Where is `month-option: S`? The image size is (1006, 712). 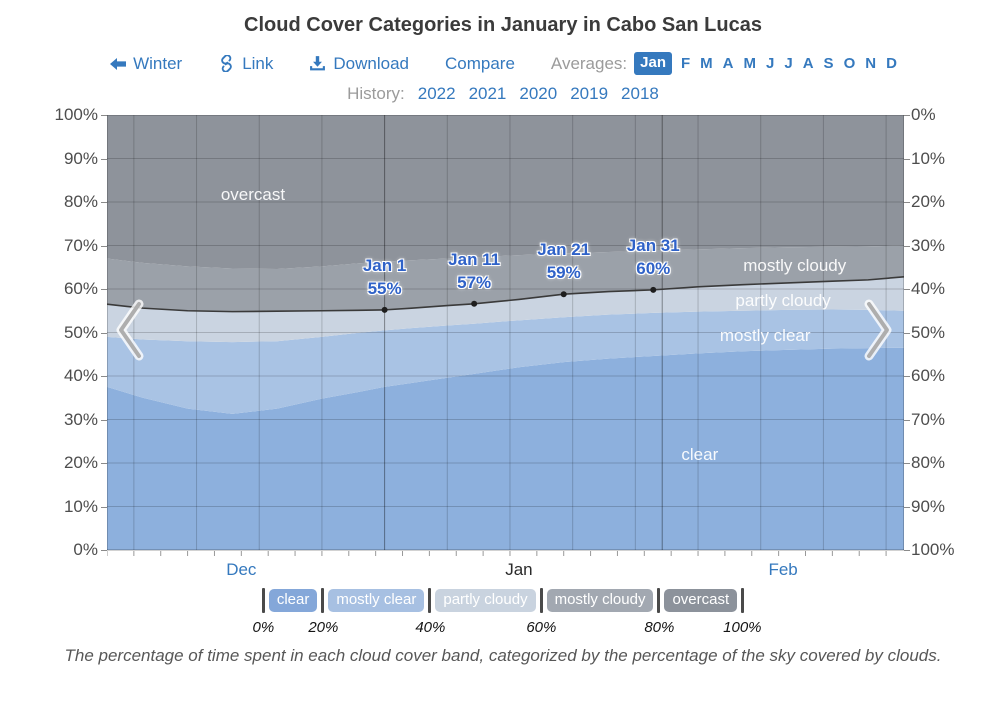 month-option: S is located at coordinates (828, 63).